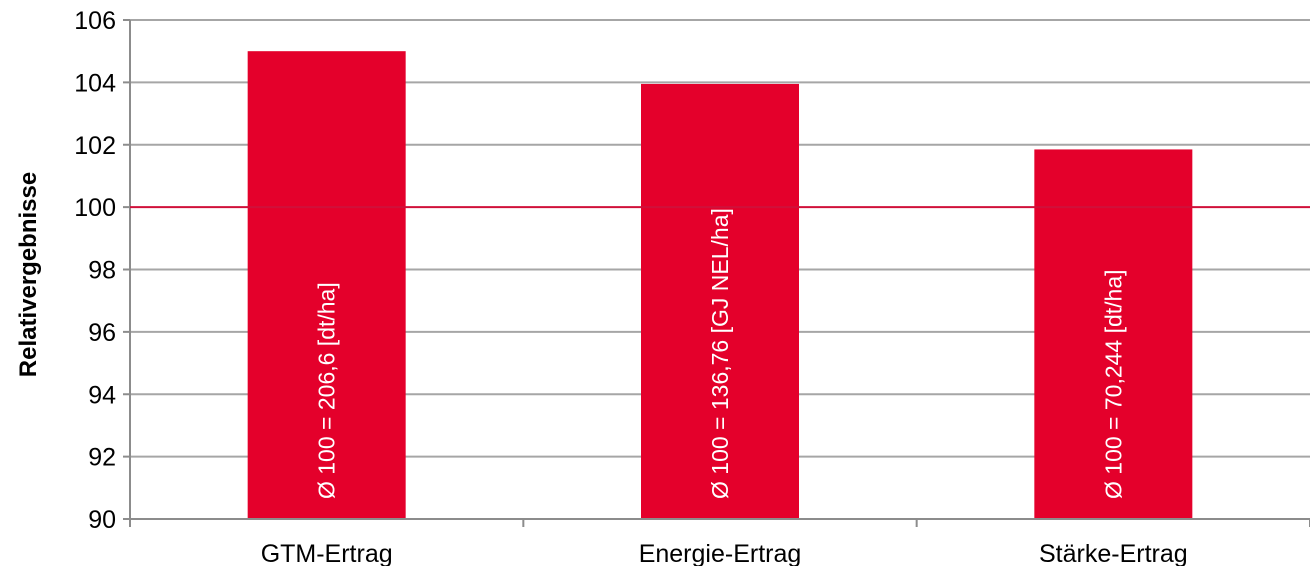 This screenshot has height=566, width=1310. What do you see at coordinates (1113, 384) in the screenshot?
I see `bar-data-label: Ø 100 = 70,244 [dt/ha]` at bounding box center [1113, 384].